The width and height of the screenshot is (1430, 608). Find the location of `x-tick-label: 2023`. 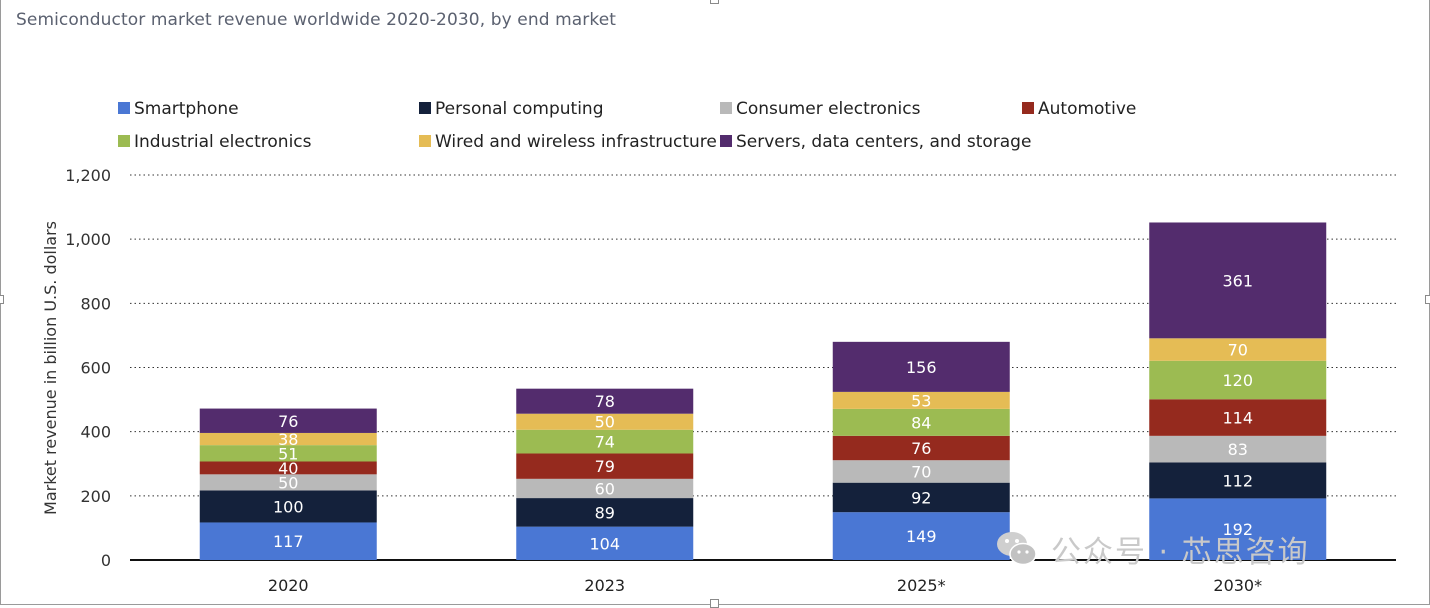

x-tick-label: 2023 is located at coordinates (604, 585).